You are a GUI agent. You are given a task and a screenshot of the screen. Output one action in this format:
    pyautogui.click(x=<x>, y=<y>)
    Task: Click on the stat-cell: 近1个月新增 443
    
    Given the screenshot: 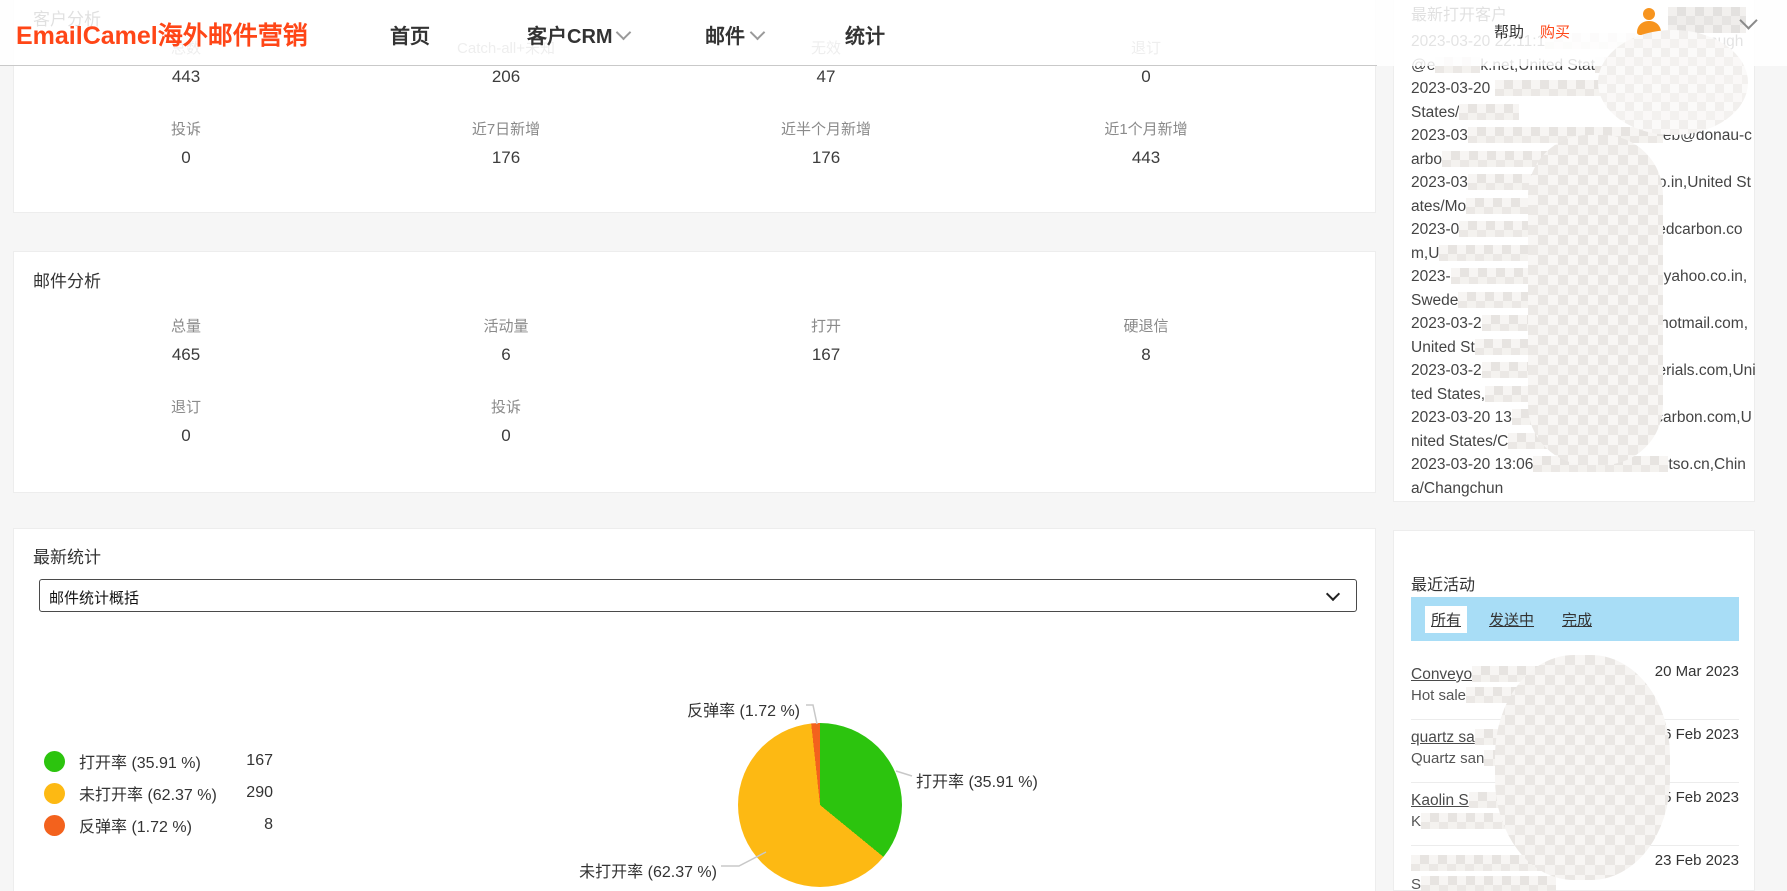 What is the action you would take?
    pyautogui.click(x=1146, y=144)
    